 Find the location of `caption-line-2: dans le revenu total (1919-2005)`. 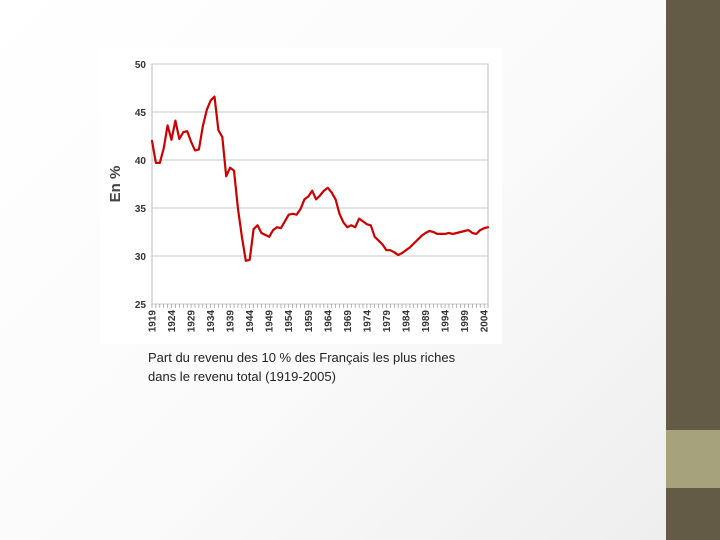

caption-line-2: dans le revenu total (1919-2005) is located at coordinates (242, 376).